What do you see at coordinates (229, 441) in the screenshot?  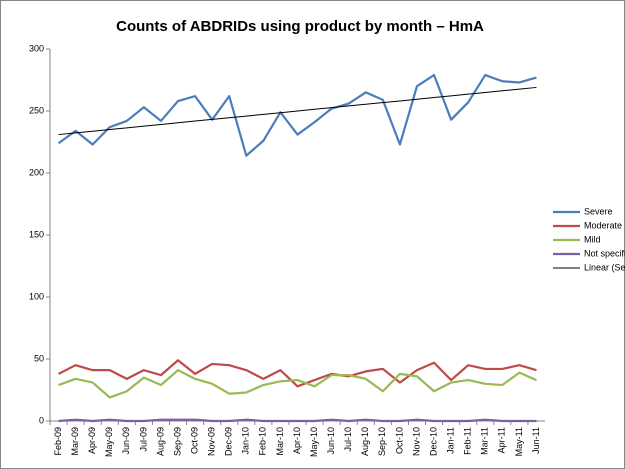 I see `x-tick-label: Dec-09` at bounding box center [229, 441].